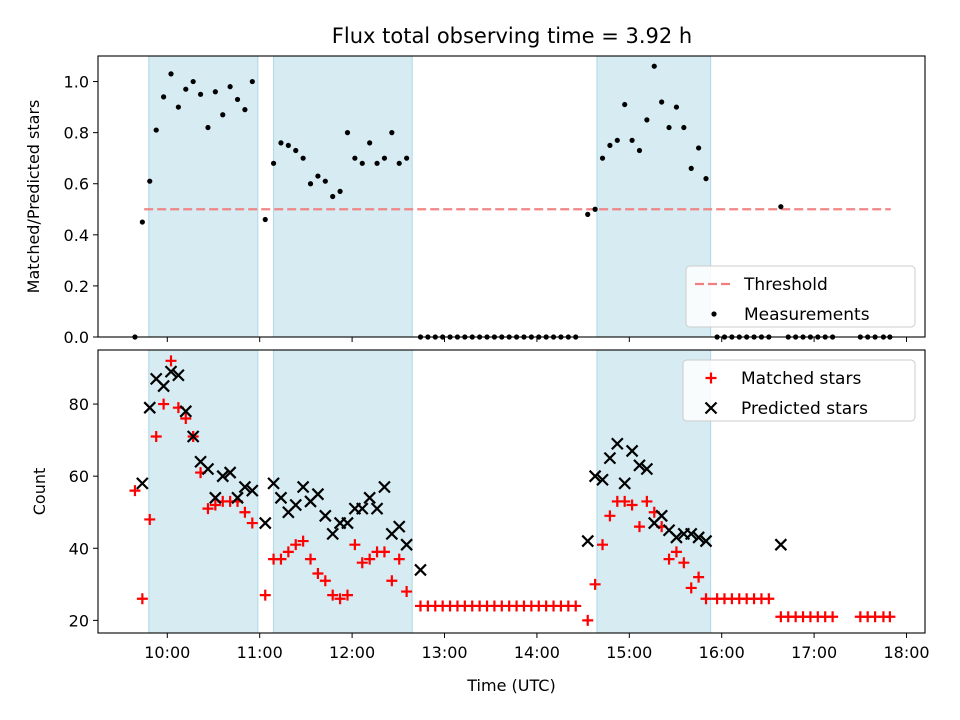 Image resolution: width=960 pixels, height=720 pixels. I want to click on x-tick-label: 11:00, so click(260, 652).